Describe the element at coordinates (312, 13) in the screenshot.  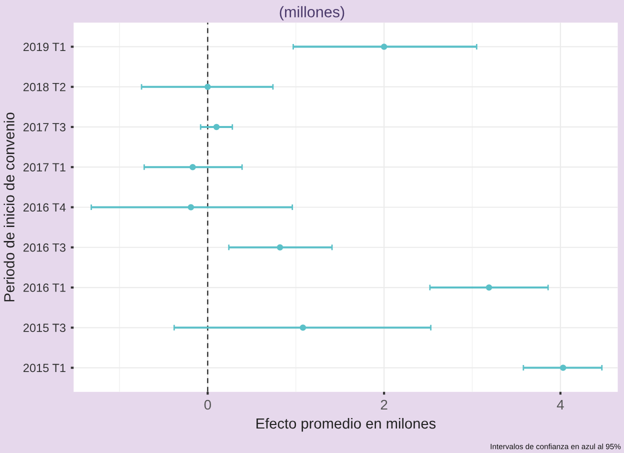
I see `chart-title: (millones)` at that location.